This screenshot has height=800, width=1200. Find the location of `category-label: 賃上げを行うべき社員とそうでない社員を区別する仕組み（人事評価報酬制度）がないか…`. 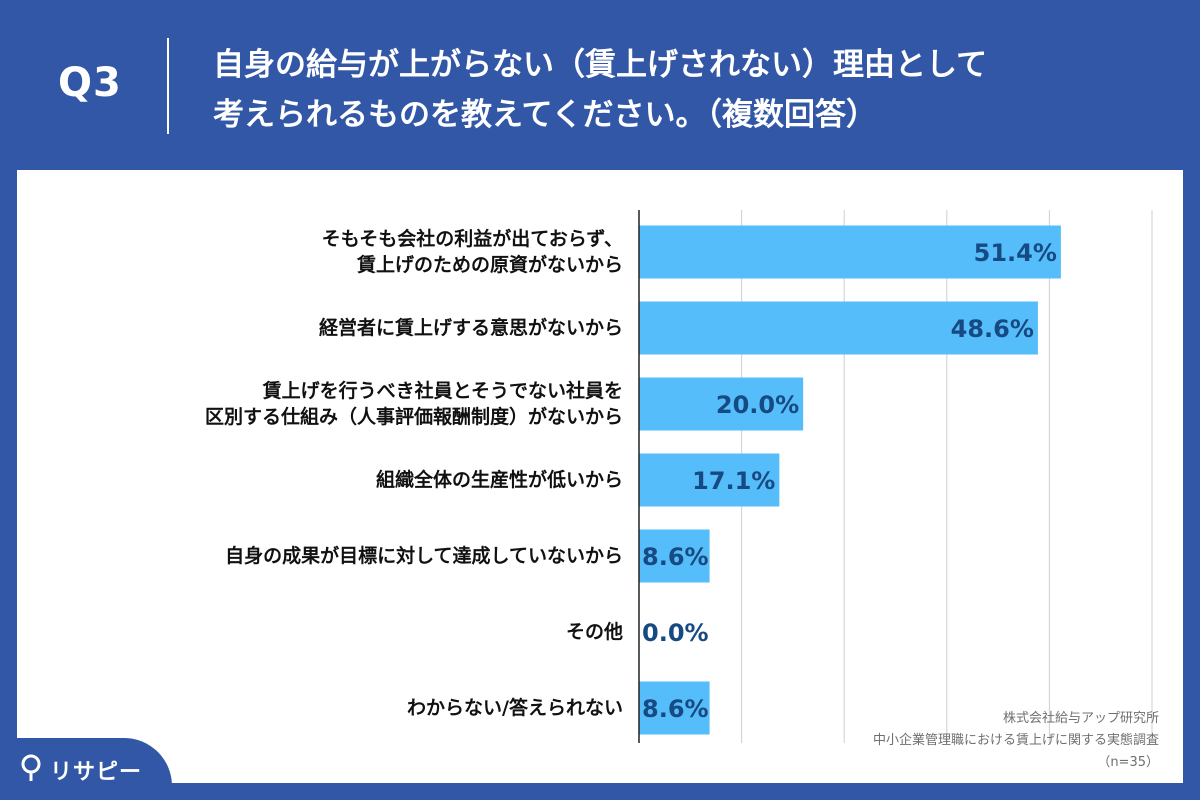

category-label: 賃上げを行うべき社員とそうでない社員を区別する仕組み（人事評価報酬制度）がないか… is located at coordinates (414, 404).